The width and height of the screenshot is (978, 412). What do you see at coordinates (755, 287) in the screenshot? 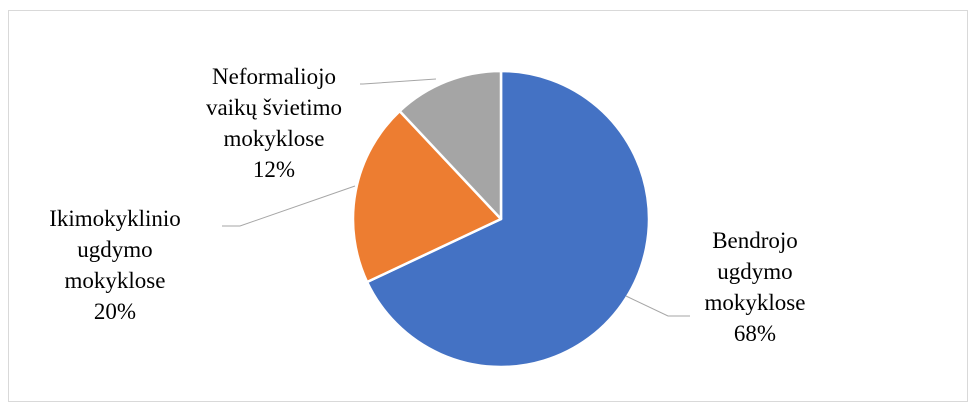
I see `slice-data-label: Bendrojo ugdymo mokyklose 68%` at bounding box center [755, 287].